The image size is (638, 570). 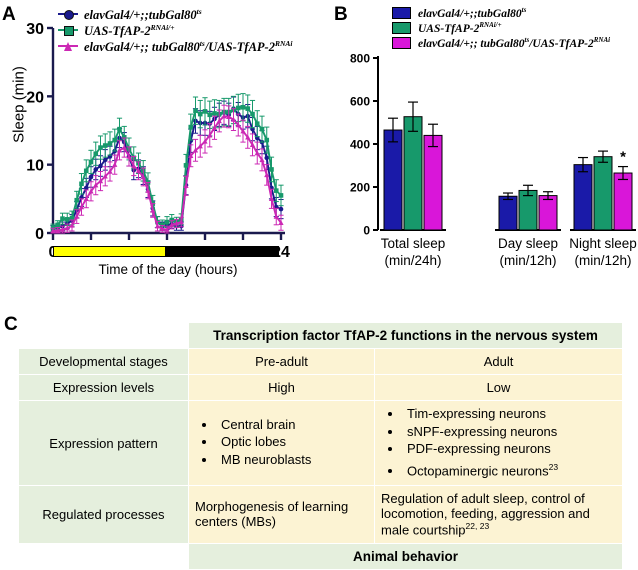 I want to click on legend-b-label-3b: /UAS-TfAP-2, so click(x=561, y=43).